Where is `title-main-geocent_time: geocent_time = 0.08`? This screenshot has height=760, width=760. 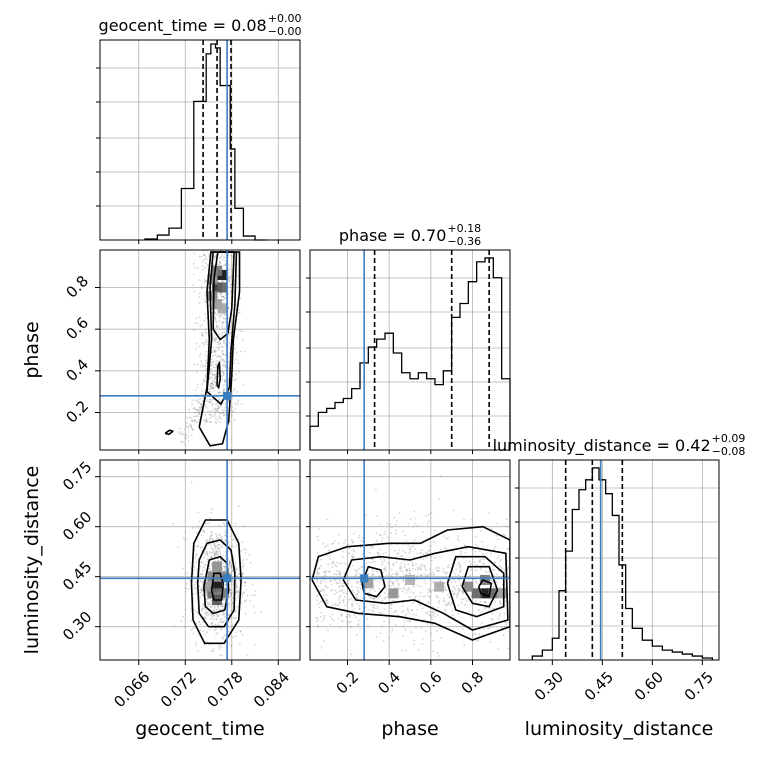
title-main-geocent_time: geocent_time = 0.08 is located at coordinates (183, 26).